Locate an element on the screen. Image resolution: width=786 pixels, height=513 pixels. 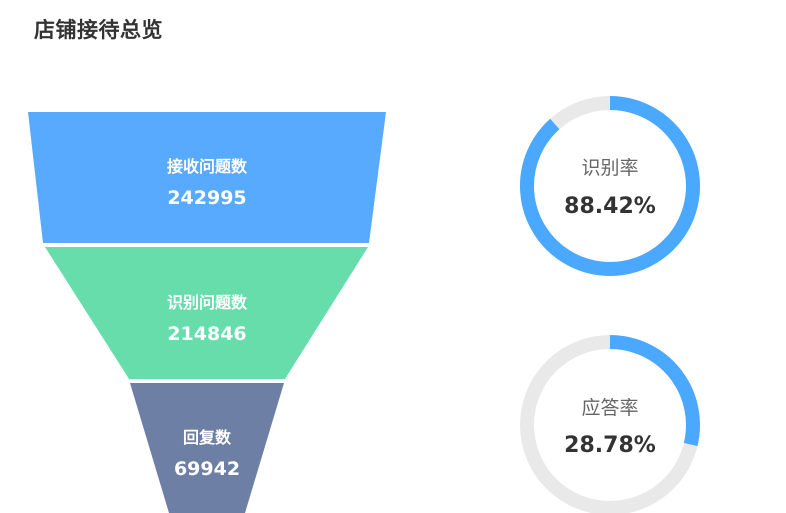
funnel-value-received: 242995 is located at coordinates (206, 198).